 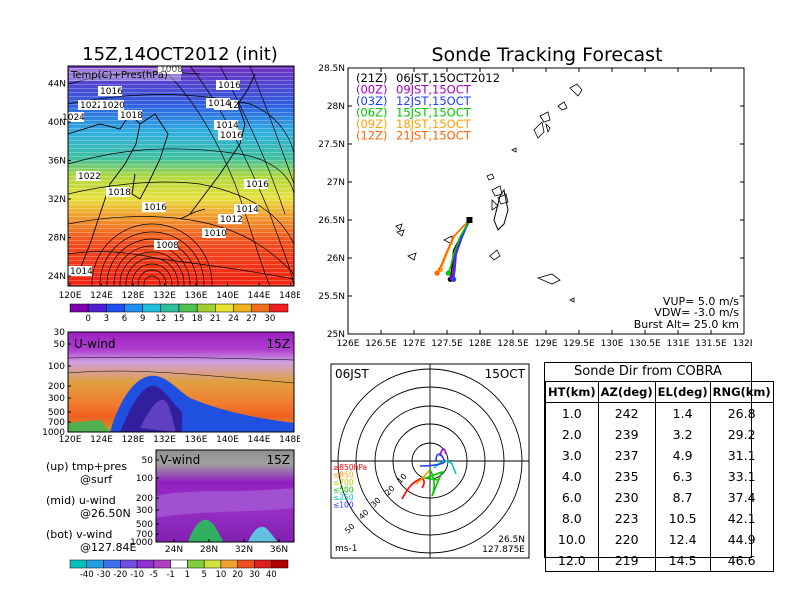 What do you see at coordinates (682, 413) in the screenshot?
I see `table-cell: 1.4` at bounding box center [682, 413].